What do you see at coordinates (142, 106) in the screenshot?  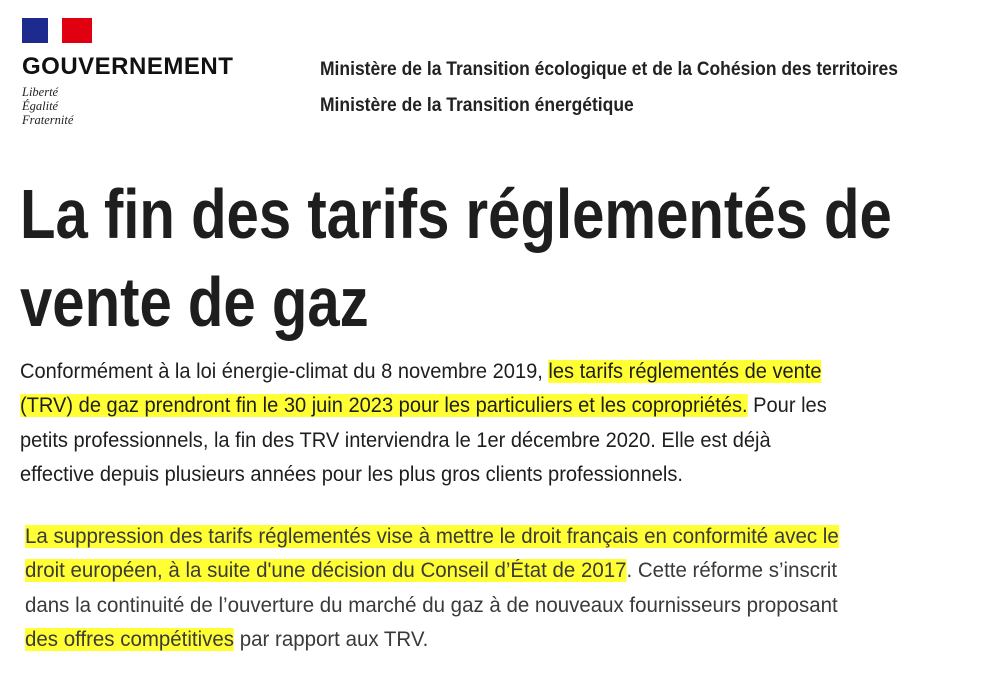 I see `logo-motto: Liberté Égalité Fraternité` at bounding box center [142, 106].